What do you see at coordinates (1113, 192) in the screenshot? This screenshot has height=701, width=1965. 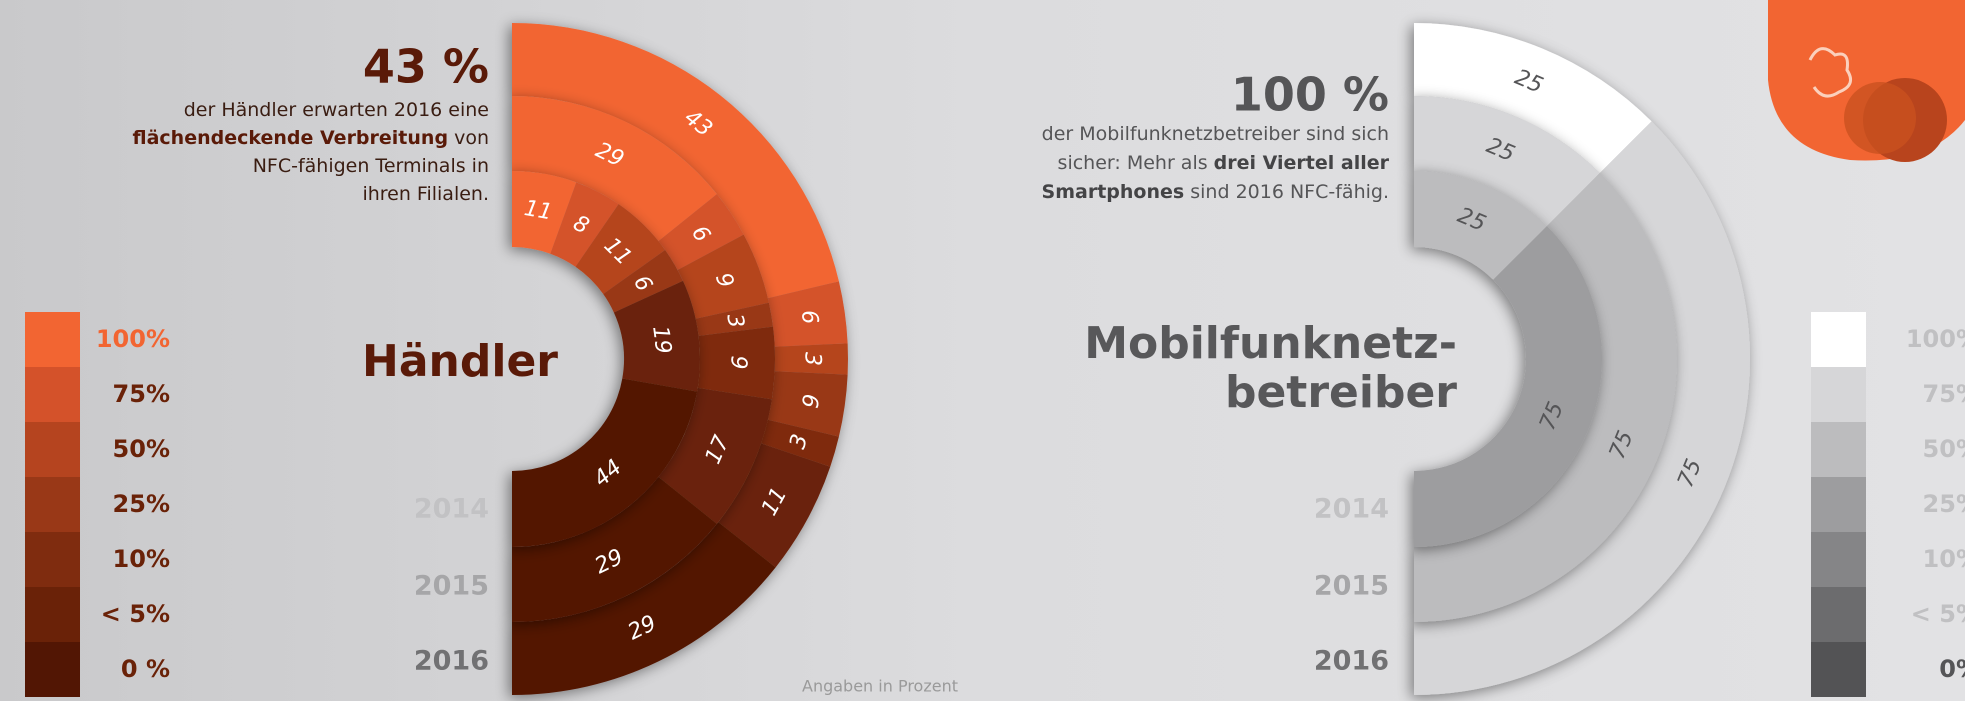 I see `description-run: Smartphones` at bounding box center [1113, 192].